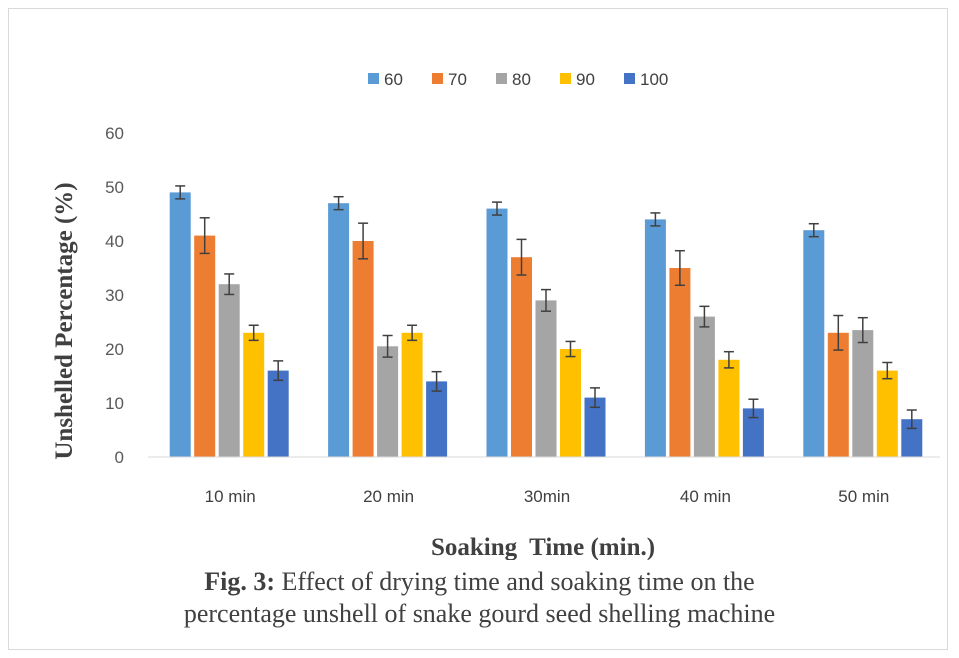 Image resolution: width=959 pixels, height=658 pixels. What do you see at coordinates (543, 547) in the screenshot?
I see `x-axis-title: Soaking Time (min.)` at bounding box center [543, 547].